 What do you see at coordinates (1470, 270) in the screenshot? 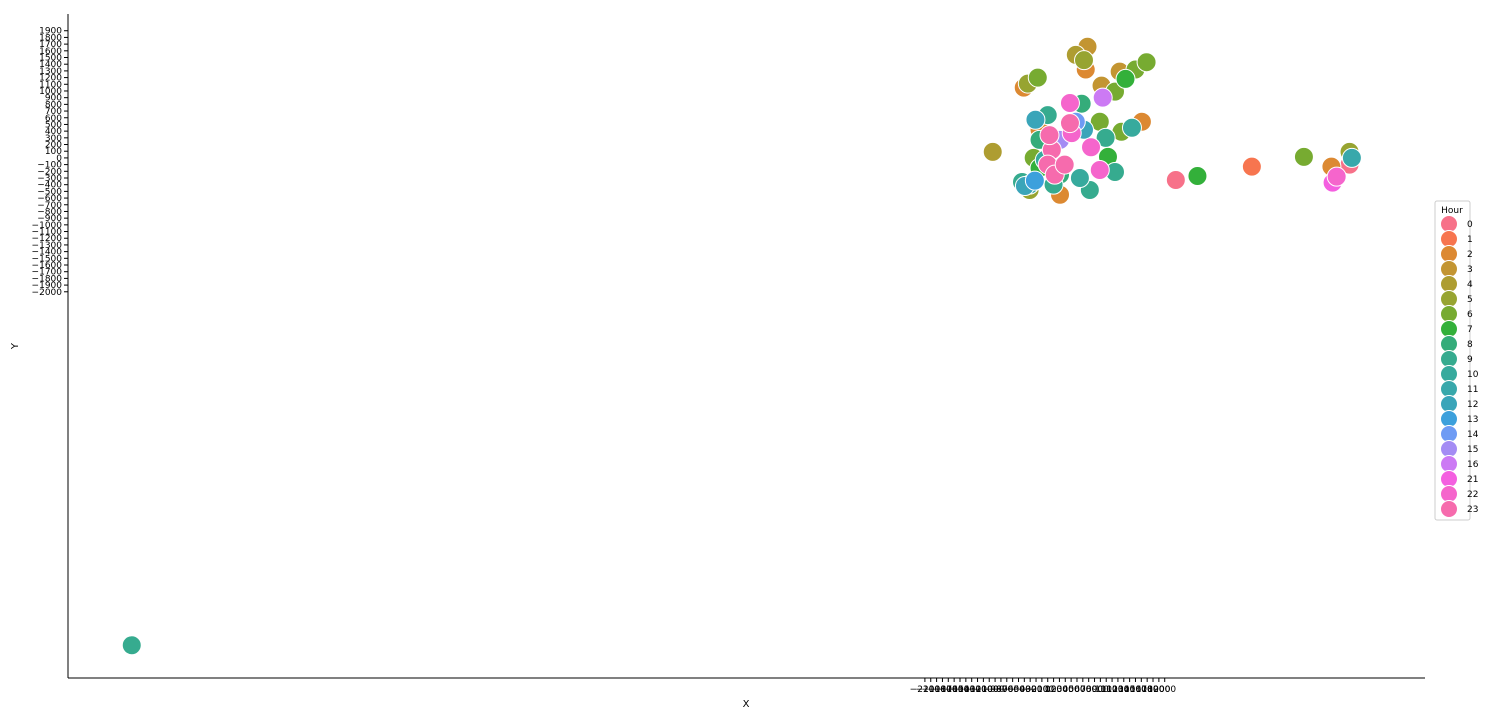
I see `legend-label: 3` at bounding box center [1470, 270].